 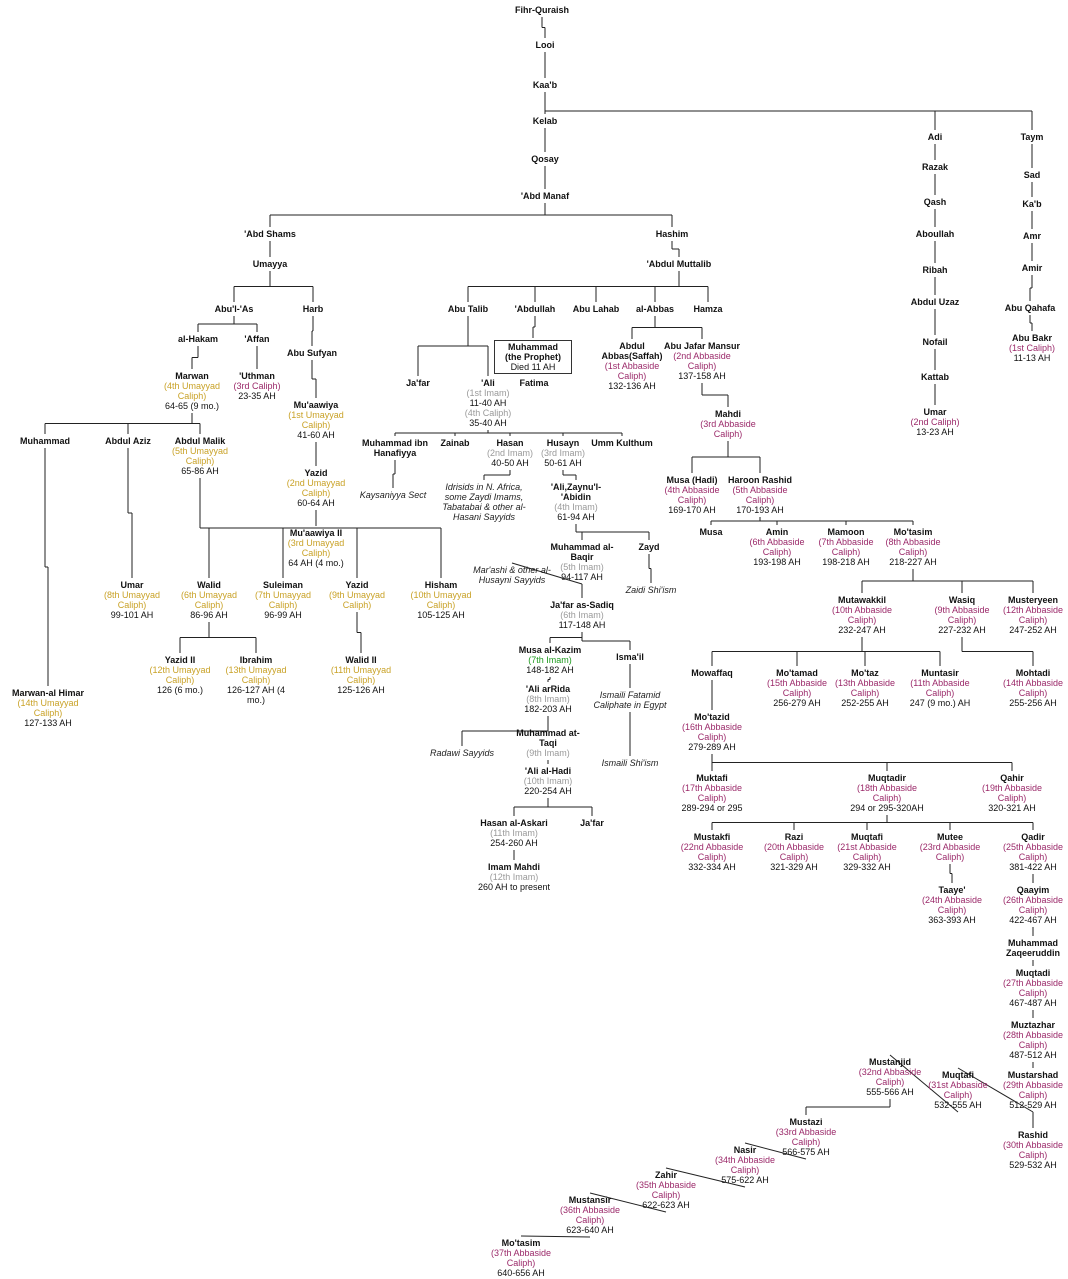 I want to click on person-name: Abdul Malik, so click(x=200, y=441).